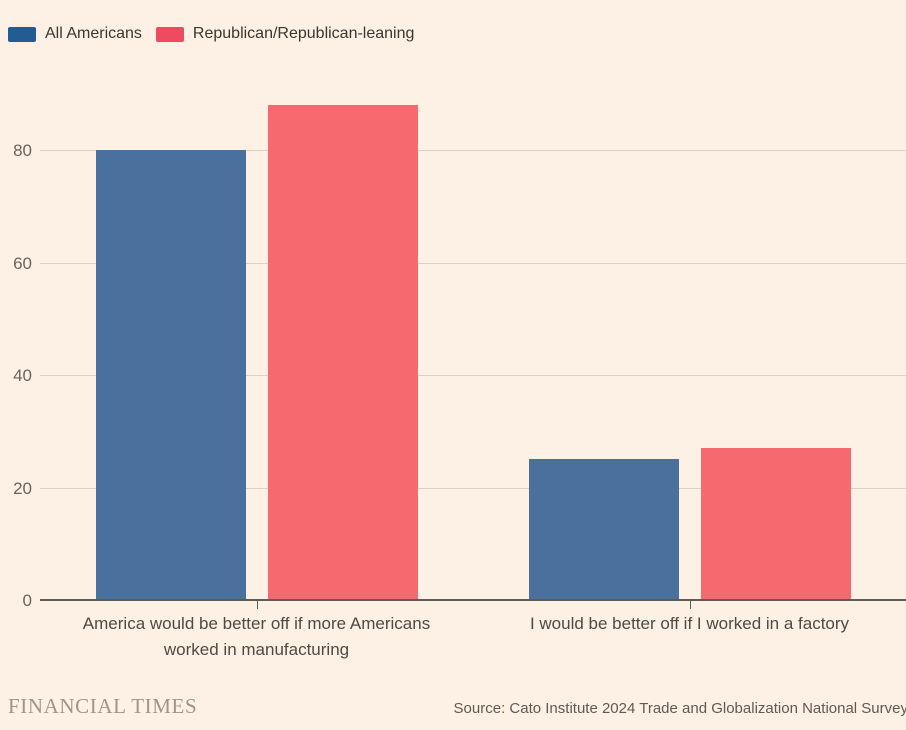 The width and height of the screenshot is (906, 730). I want to click on ytick-label: 20, so click(22, 488).